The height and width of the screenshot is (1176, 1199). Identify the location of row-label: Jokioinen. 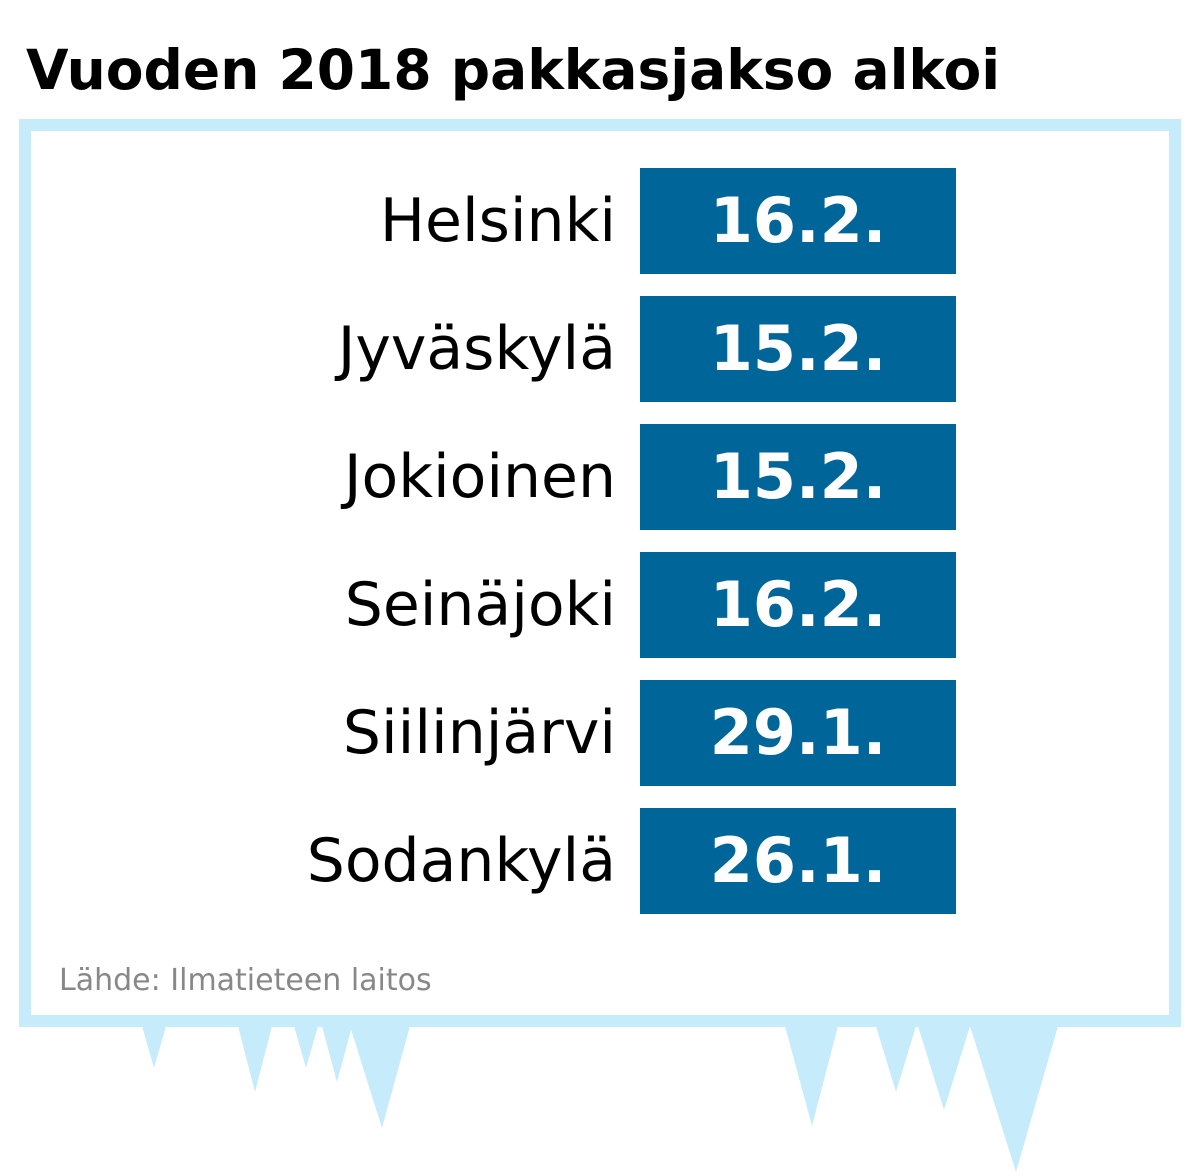
(479, 477).